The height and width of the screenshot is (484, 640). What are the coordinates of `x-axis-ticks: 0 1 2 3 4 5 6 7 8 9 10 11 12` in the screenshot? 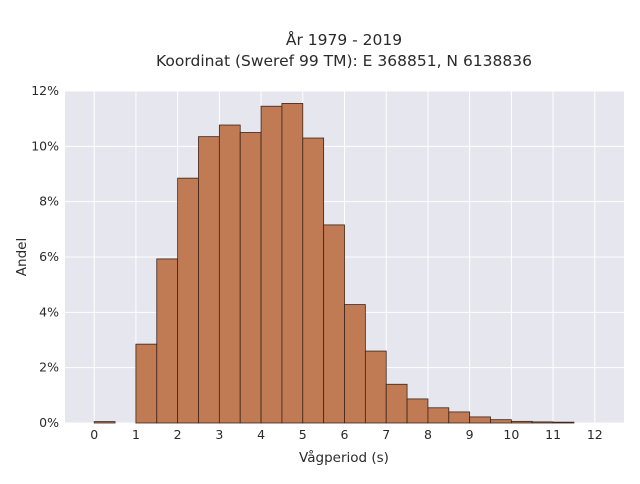 It's located at (346, 434).